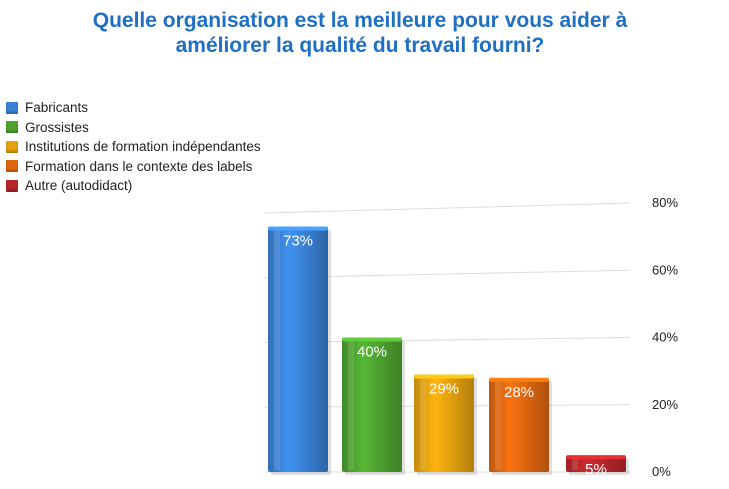 The width and height of the screenshot is (729, 489). What do you see at coordinates (57, 108) in the screenshot?
I see `legend-label: Fabricants` at bounding box center [57, 108].